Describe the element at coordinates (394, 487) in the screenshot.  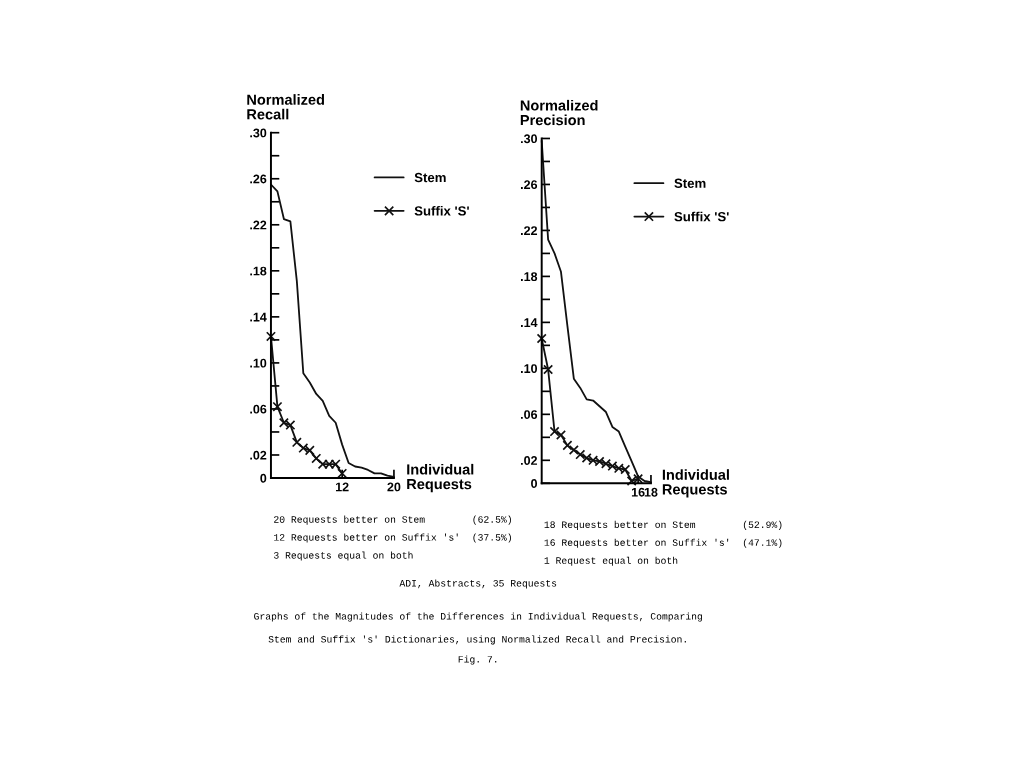
I see `x-tick-label: 20` at that location.